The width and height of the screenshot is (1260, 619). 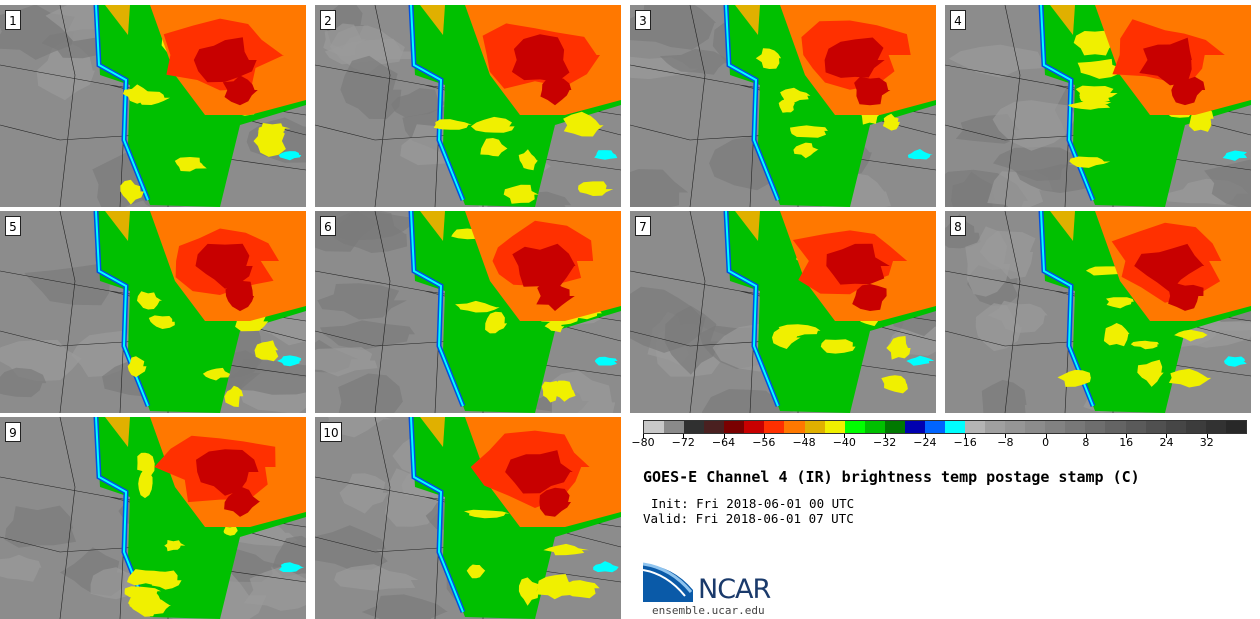 I want to click on colorbar-tick-label: −64, so click(x=723, y=442).